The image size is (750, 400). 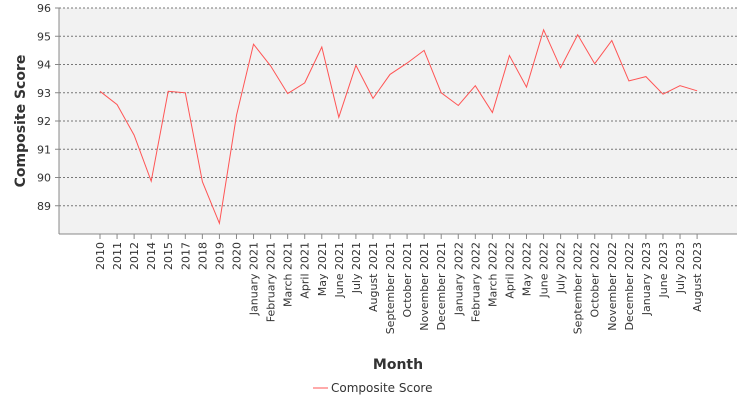 I want to click on x-tick-label: 2018, so click(x=202, y=256).